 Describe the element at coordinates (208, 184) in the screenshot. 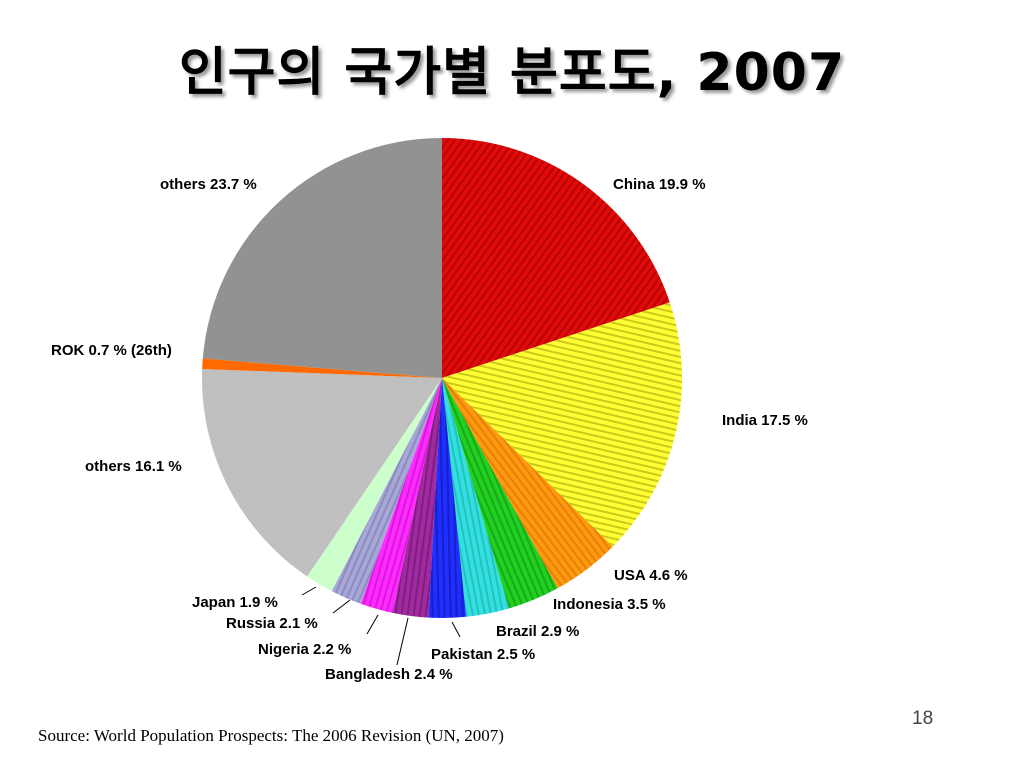

I see `slice-label-others: others 23.7 %` at that location.